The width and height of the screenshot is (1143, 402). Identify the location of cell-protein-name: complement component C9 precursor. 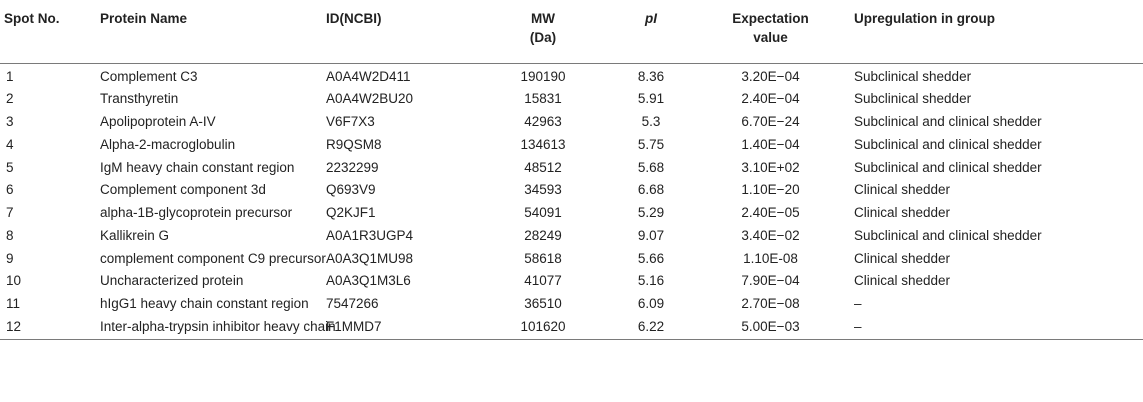
(213, 258).